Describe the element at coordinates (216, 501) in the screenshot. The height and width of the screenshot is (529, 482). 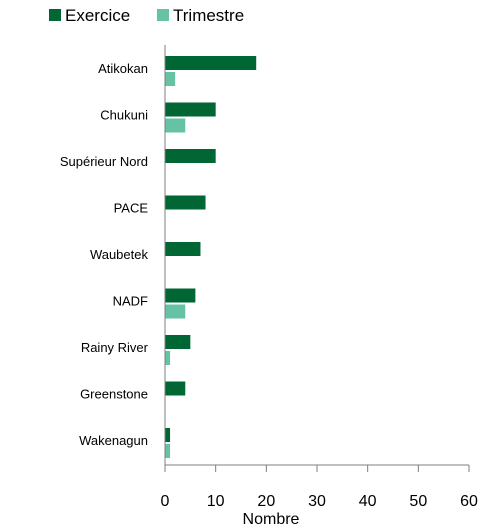
I see `x-tick-label-10: 10` at that location.